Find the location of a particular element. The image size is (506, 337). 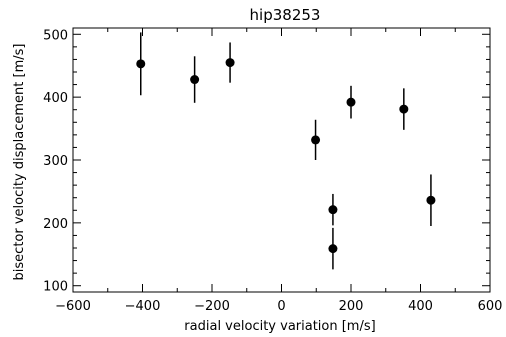

y-tick-label: 300 is located at coordinates (55, 161).